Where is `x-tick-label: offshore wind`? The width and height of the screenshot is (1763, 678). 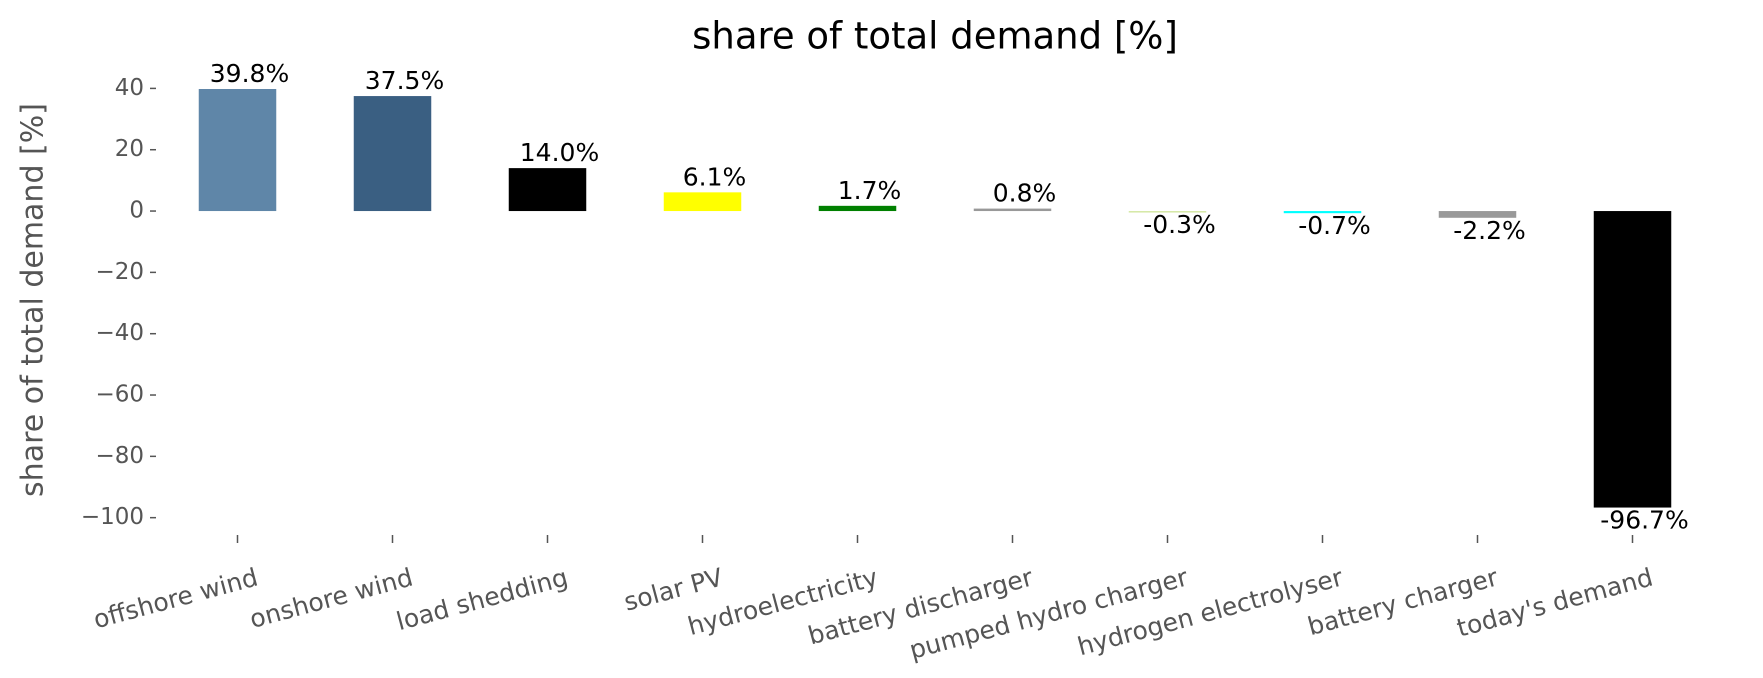
x-tick-label: offshore wind is located at coordinates (175, 599).